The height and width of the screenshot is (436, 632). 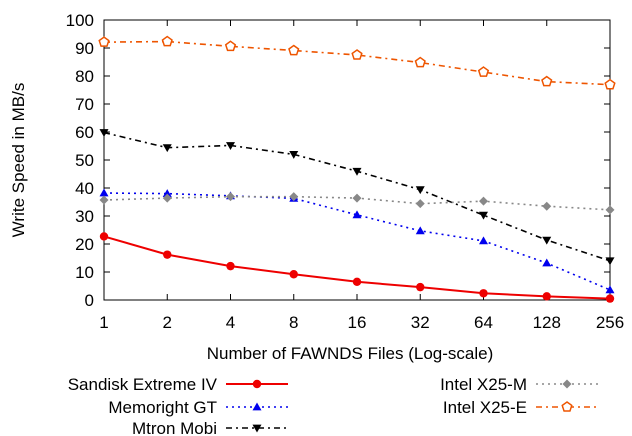 I want to click on y-tick-label: 60, so click(x=84, y=132).